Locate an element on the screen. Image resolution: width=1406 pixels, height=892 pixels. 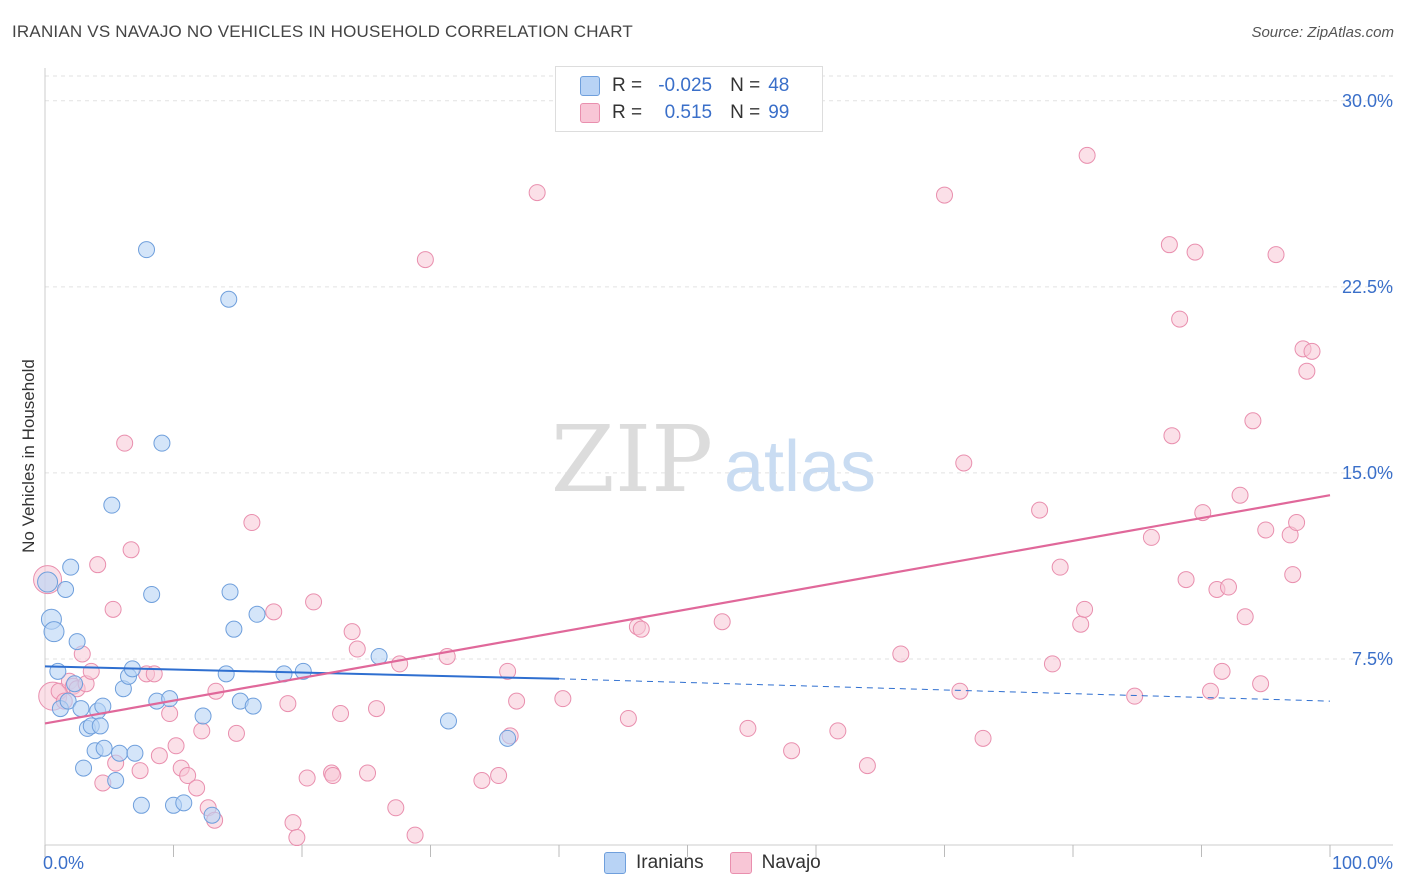
legend-row-iranians: R = -0.025 N = 48 is located at coordinates (684, 86).